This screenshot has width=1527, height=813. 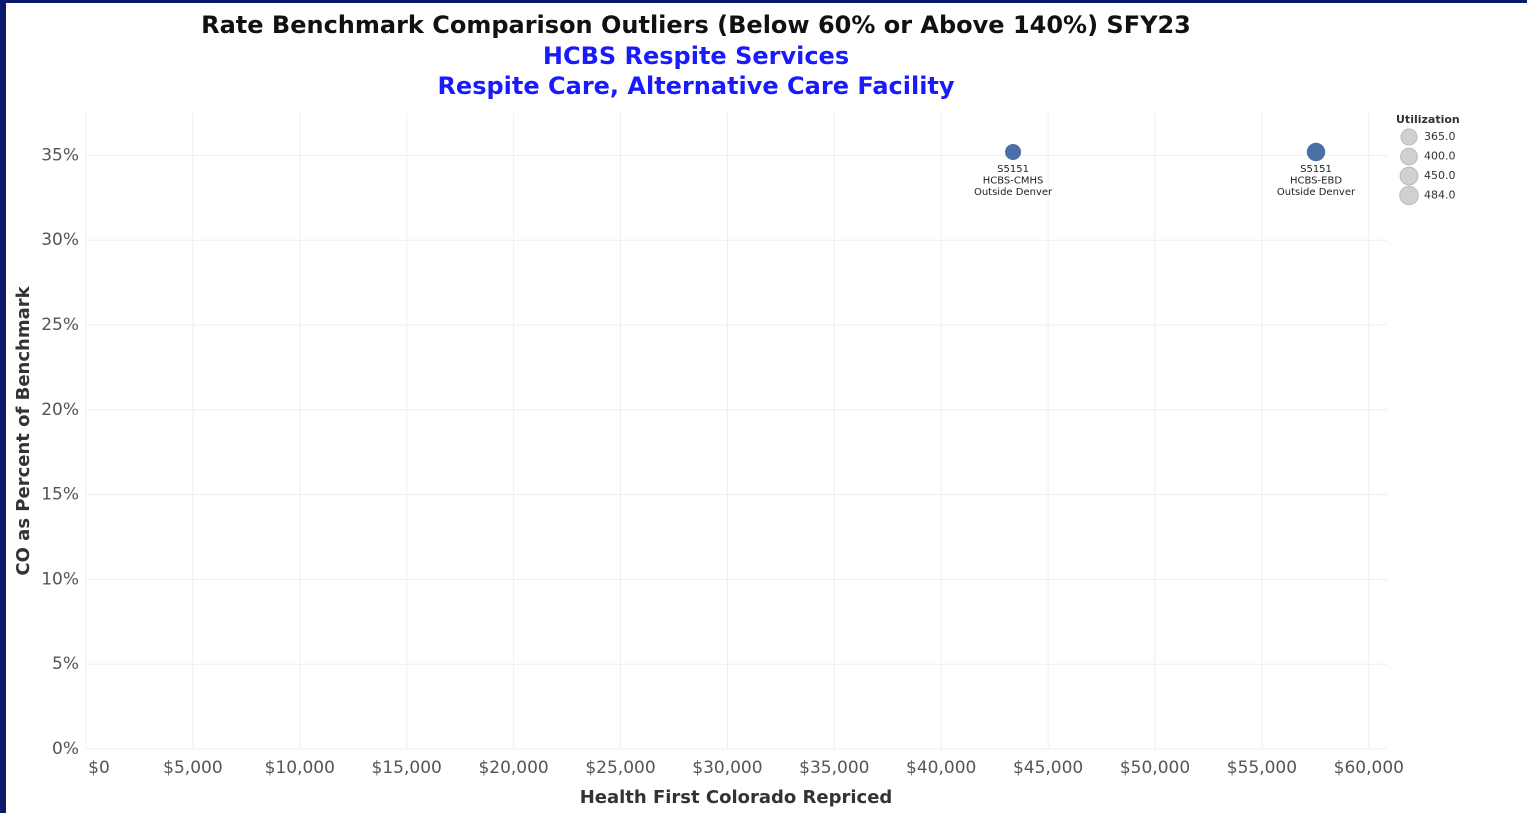 I want to click on x-tick-label: $5,000, so click(x=192, y=768).